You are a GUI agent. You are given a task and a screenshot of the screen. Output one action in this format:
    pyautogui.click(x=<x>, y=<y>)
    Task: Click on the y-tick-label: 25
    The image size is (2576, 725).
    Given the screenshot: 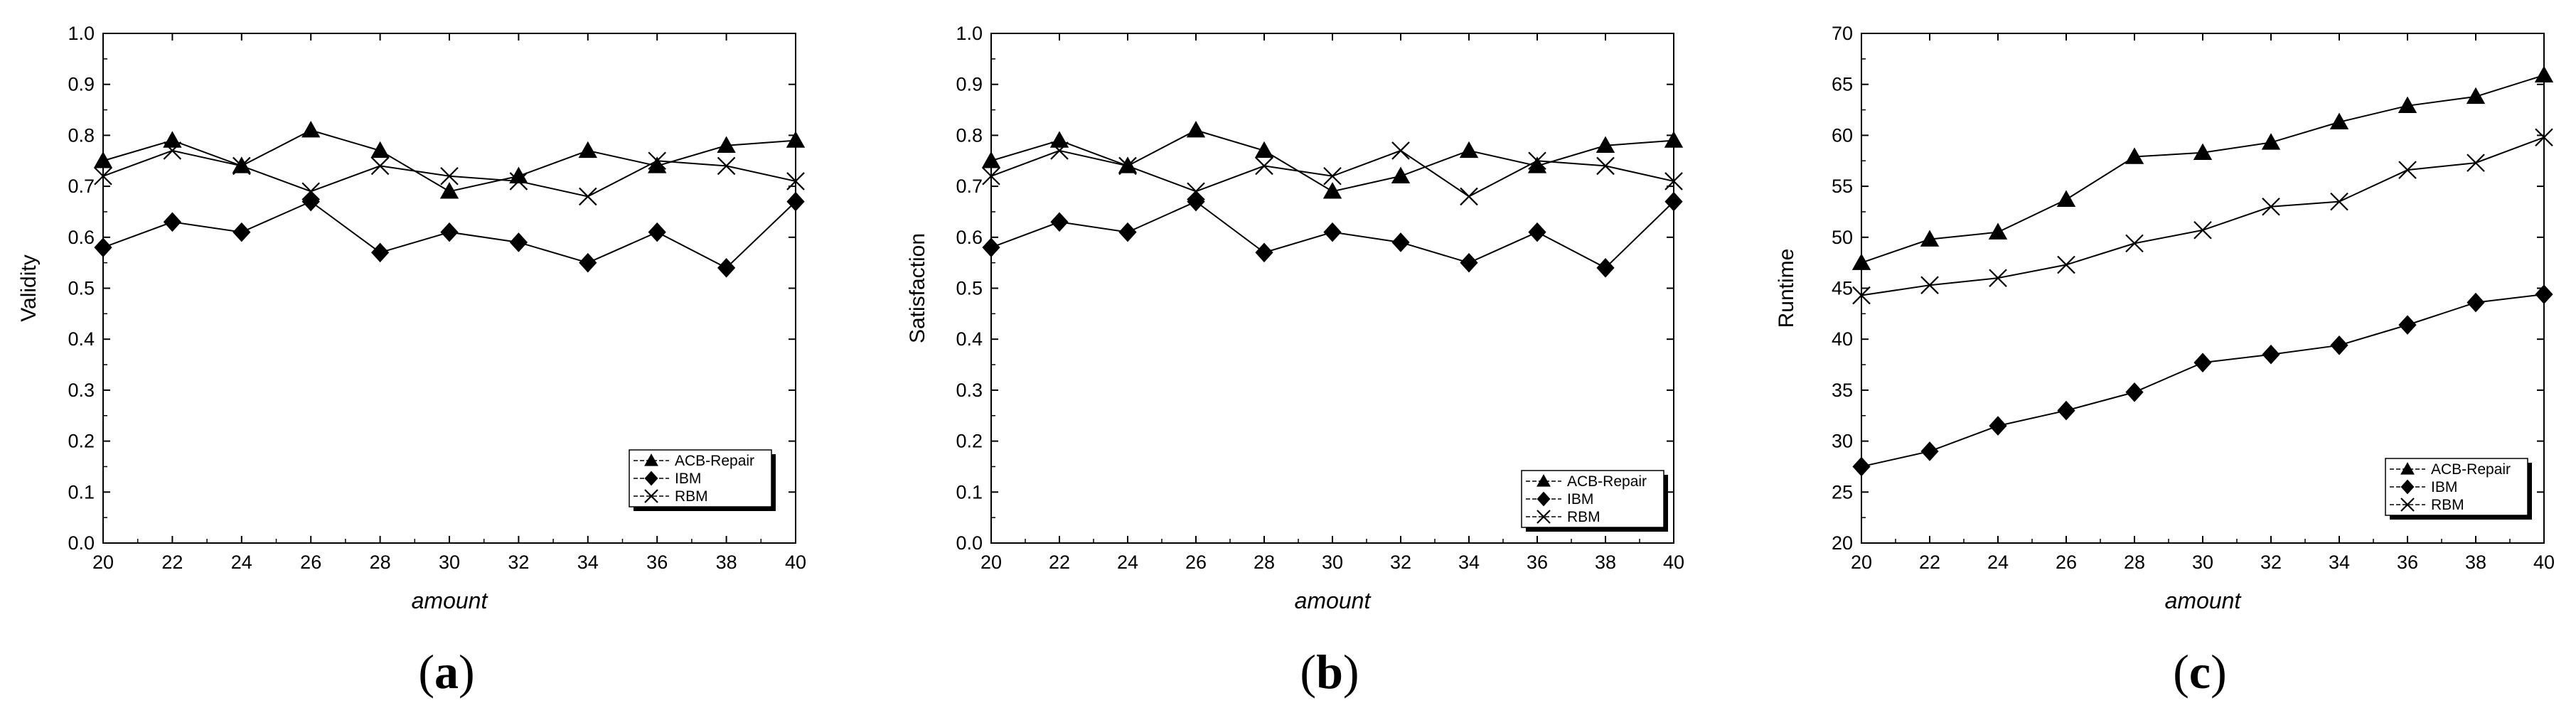 What is the action you would take?
    pyautogui.click(x=1843, y=492)
    